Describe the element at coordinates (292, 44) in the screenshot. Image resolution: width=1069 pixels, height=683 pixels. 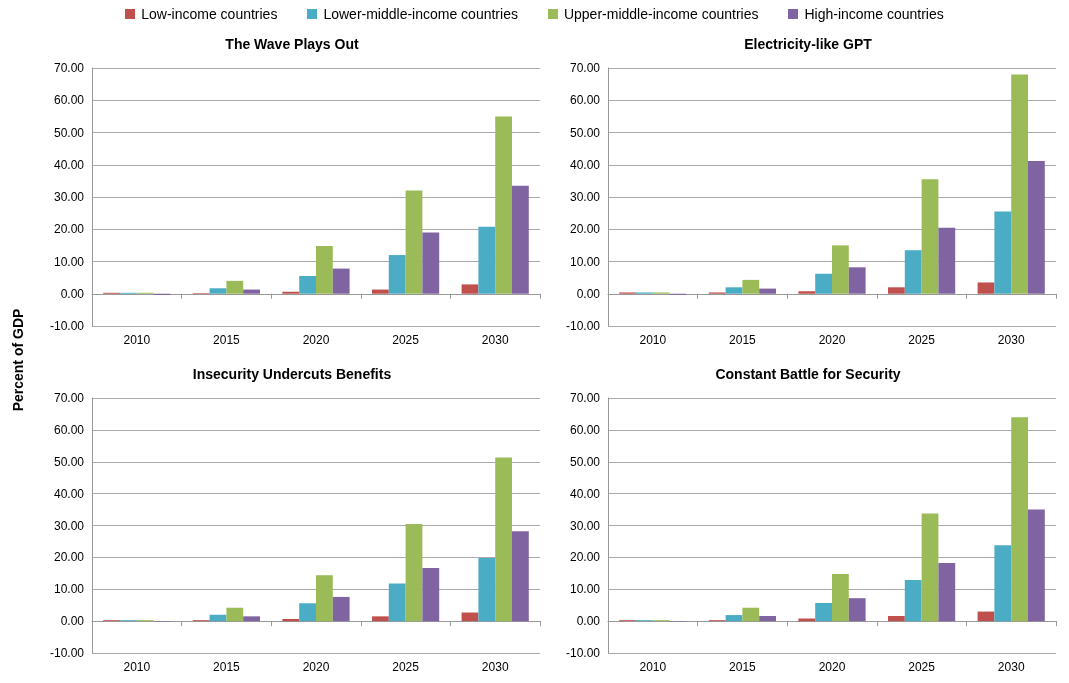
I see `chart-title: The Wave Plays Out` at that location.